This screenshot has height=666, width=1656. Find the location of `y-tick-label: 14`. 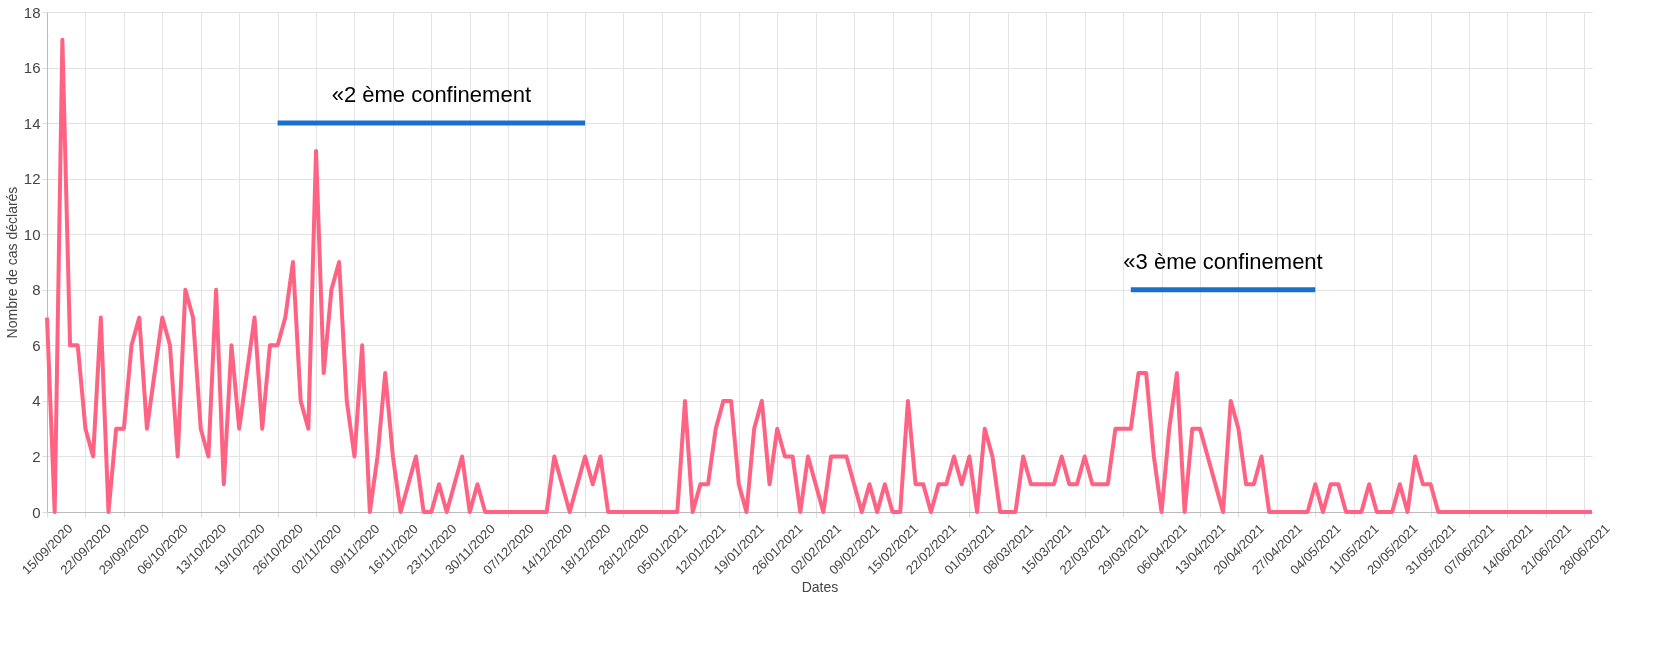

y-tick-label: 14 is located at coordinates (32, 123).